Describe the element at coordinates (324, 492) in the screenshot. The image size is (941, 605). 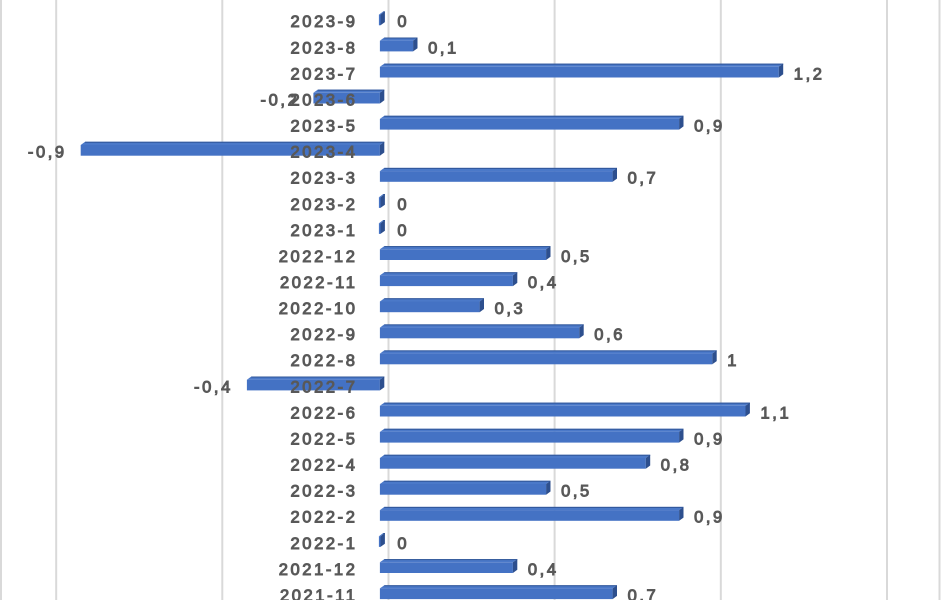
I see `svg-text: 2022-3` at that location.